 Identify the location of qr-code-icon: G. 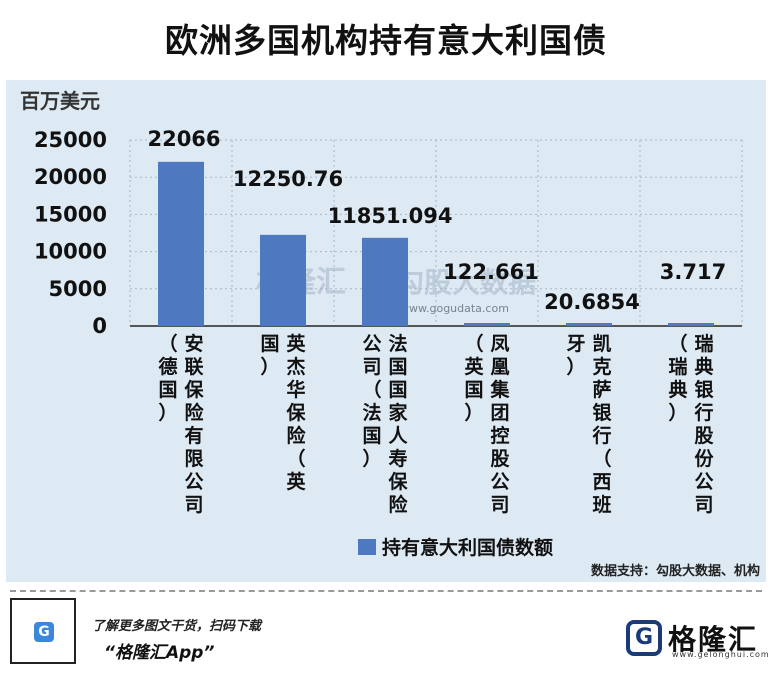
(43, 631).